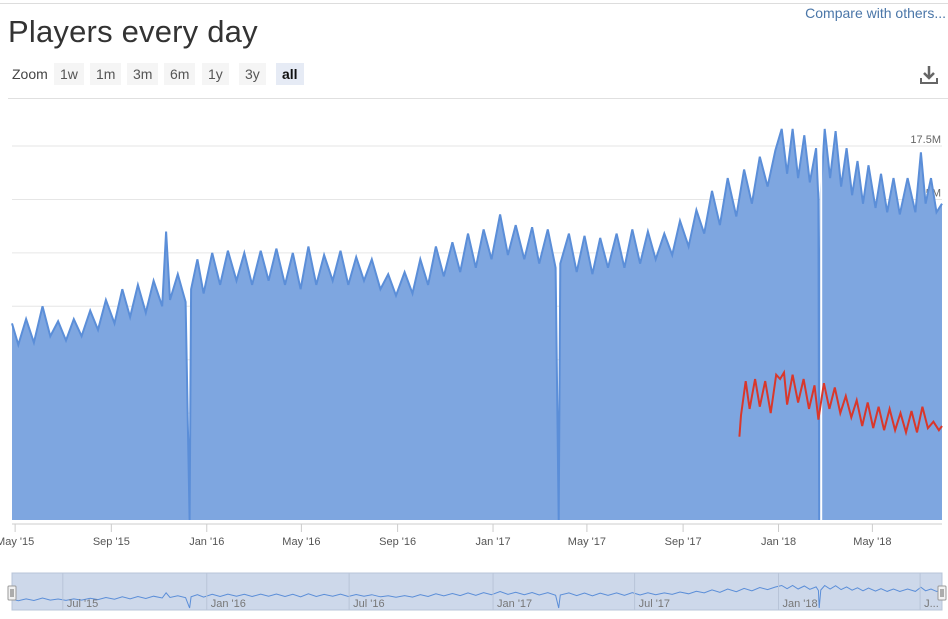  What do you see at coordinates (111, 542) in the screenshot?
I see `x-tick-label: Sep '15` at bounding box center [111, 542].